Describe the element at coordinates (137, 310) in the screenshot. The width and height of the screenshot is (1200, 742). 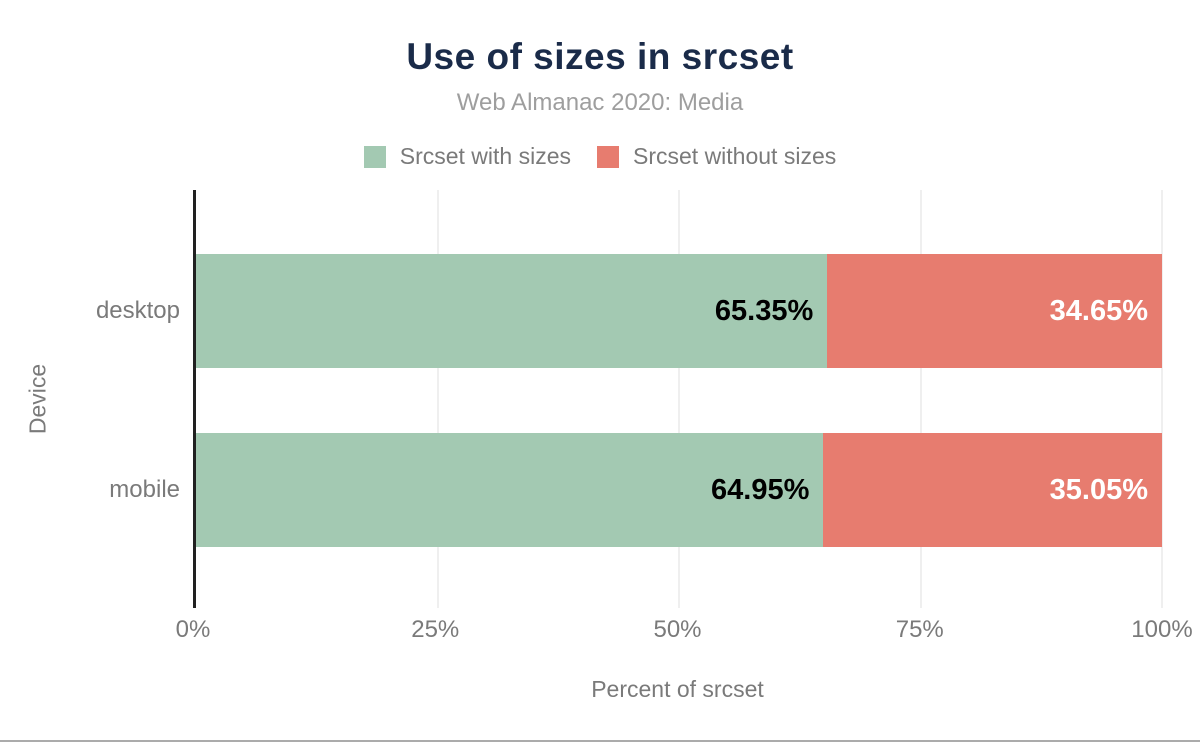
I see `category-label-desktop: desktop` at that location.